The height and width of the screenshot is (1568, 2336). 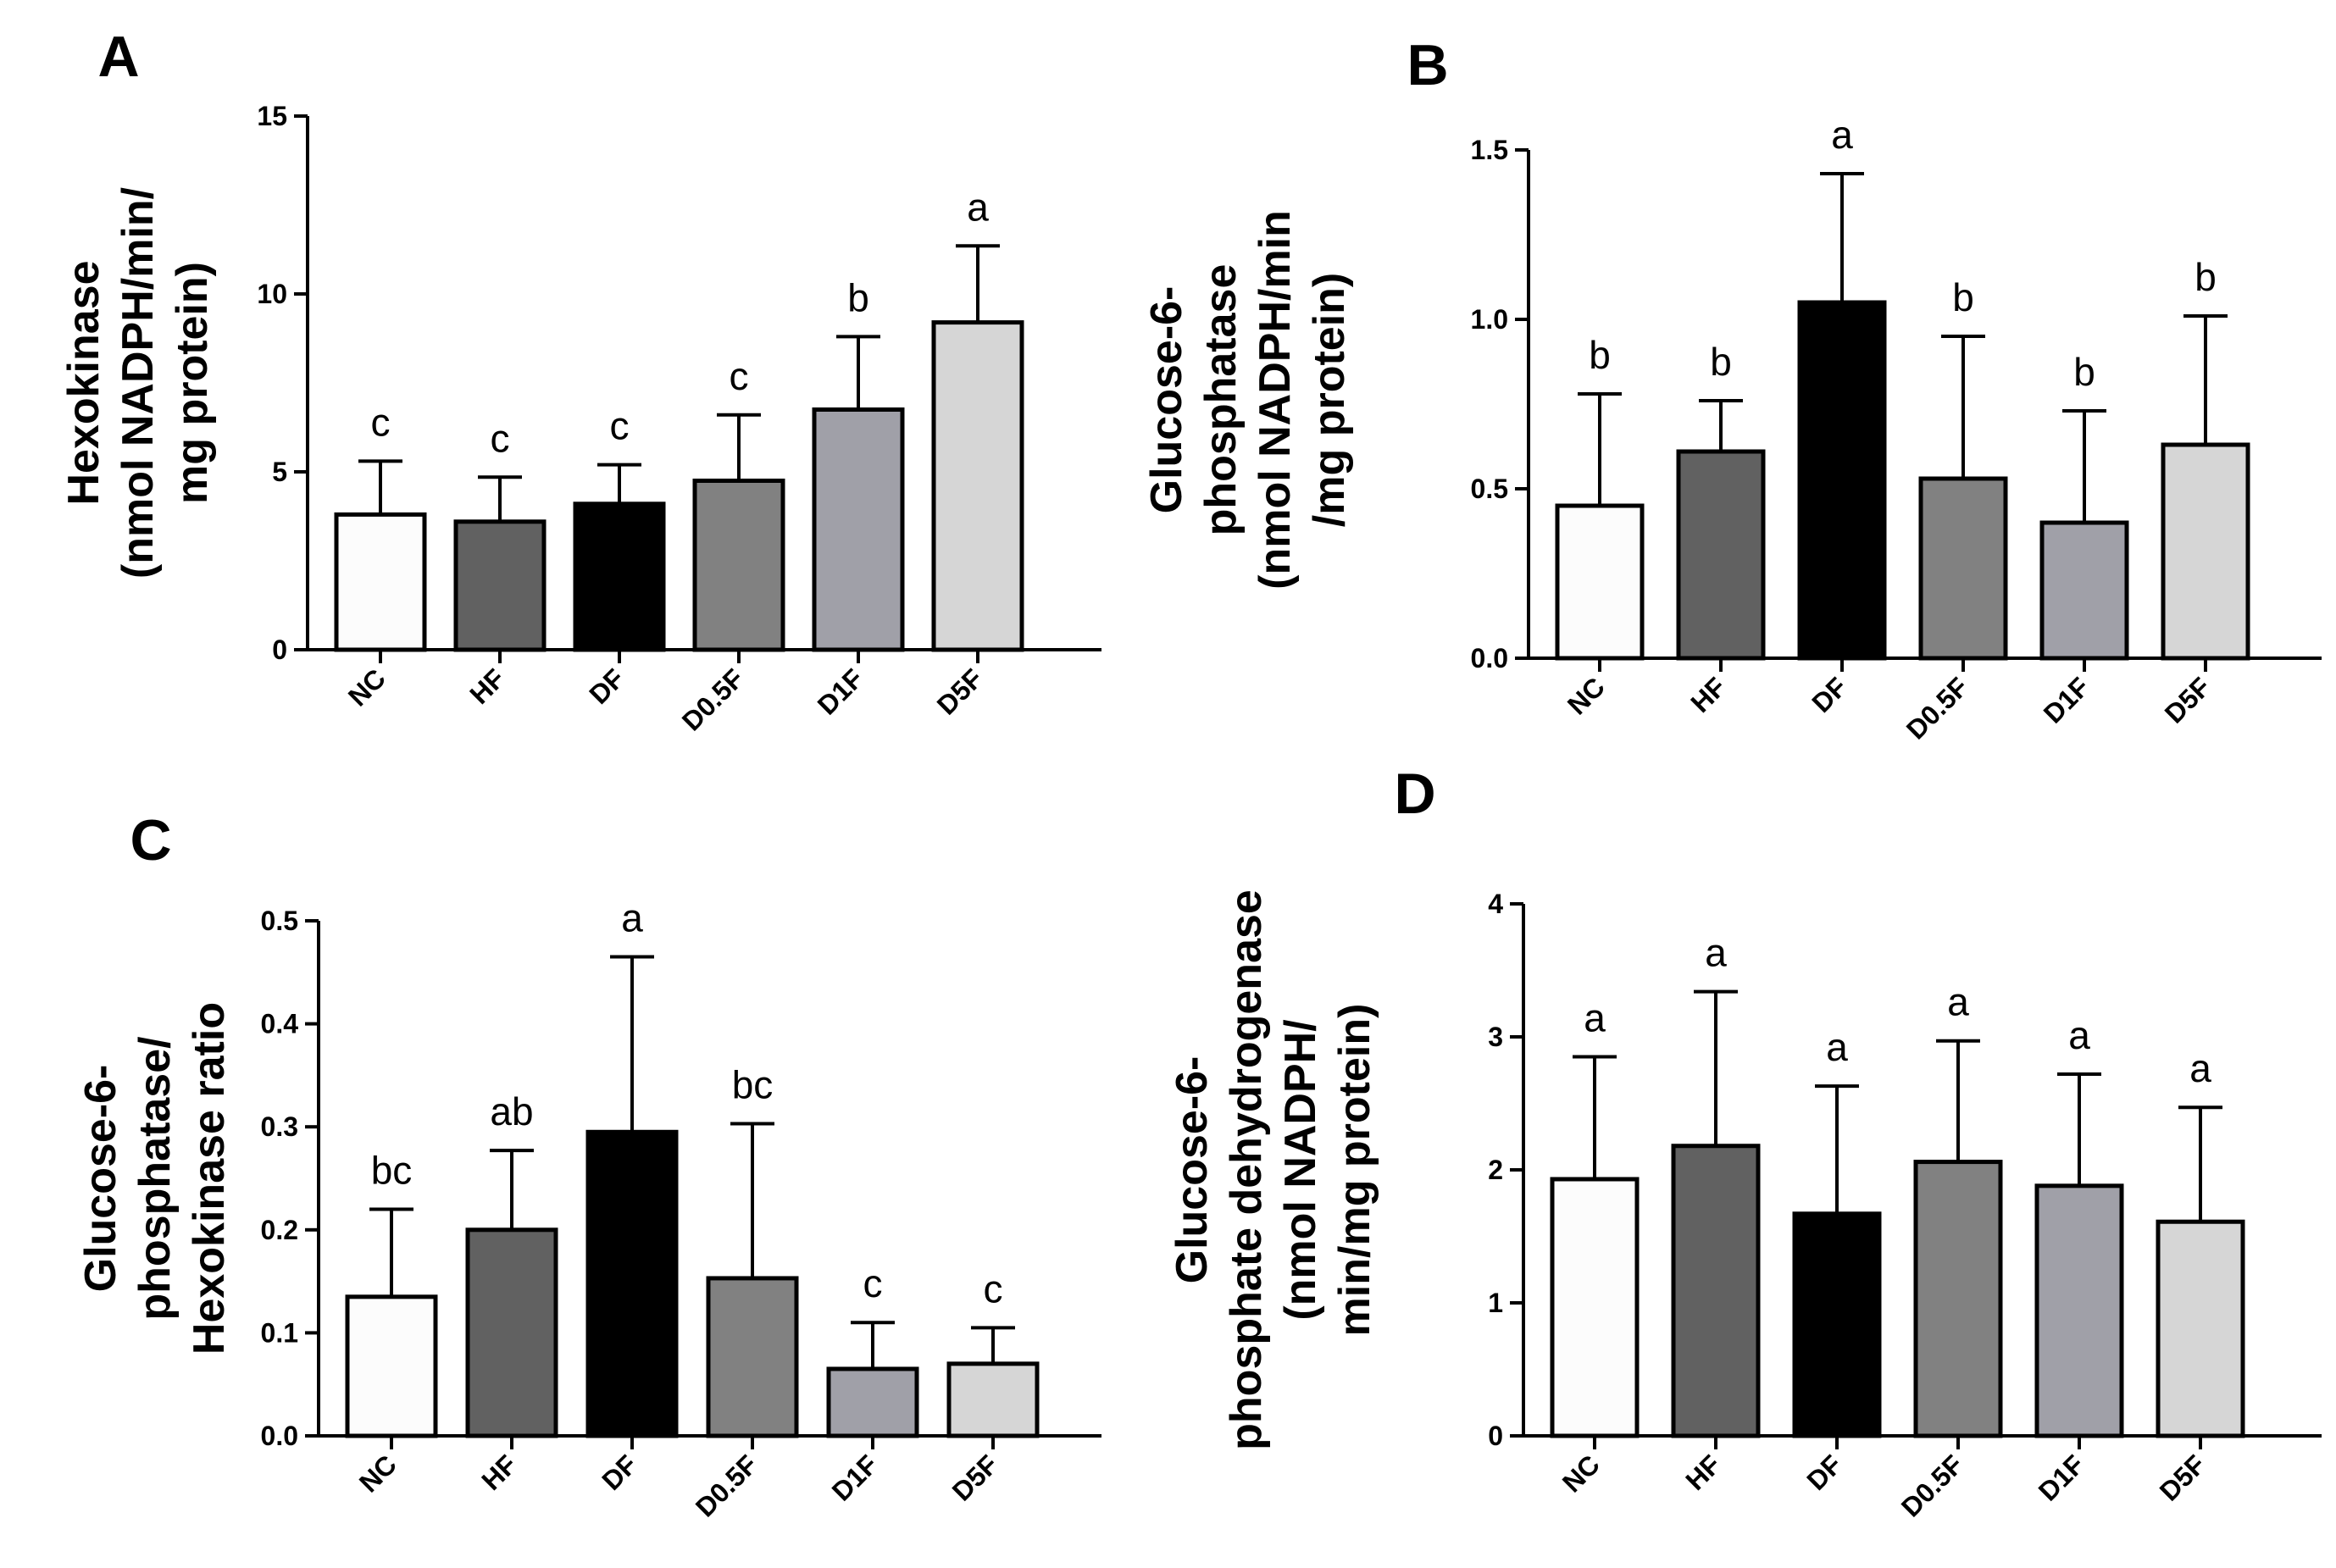 What do you see at coordinates (391, 1366) in the screenshot?
I see `panel-c-bar-nc` at bounding box center [391, 1366].